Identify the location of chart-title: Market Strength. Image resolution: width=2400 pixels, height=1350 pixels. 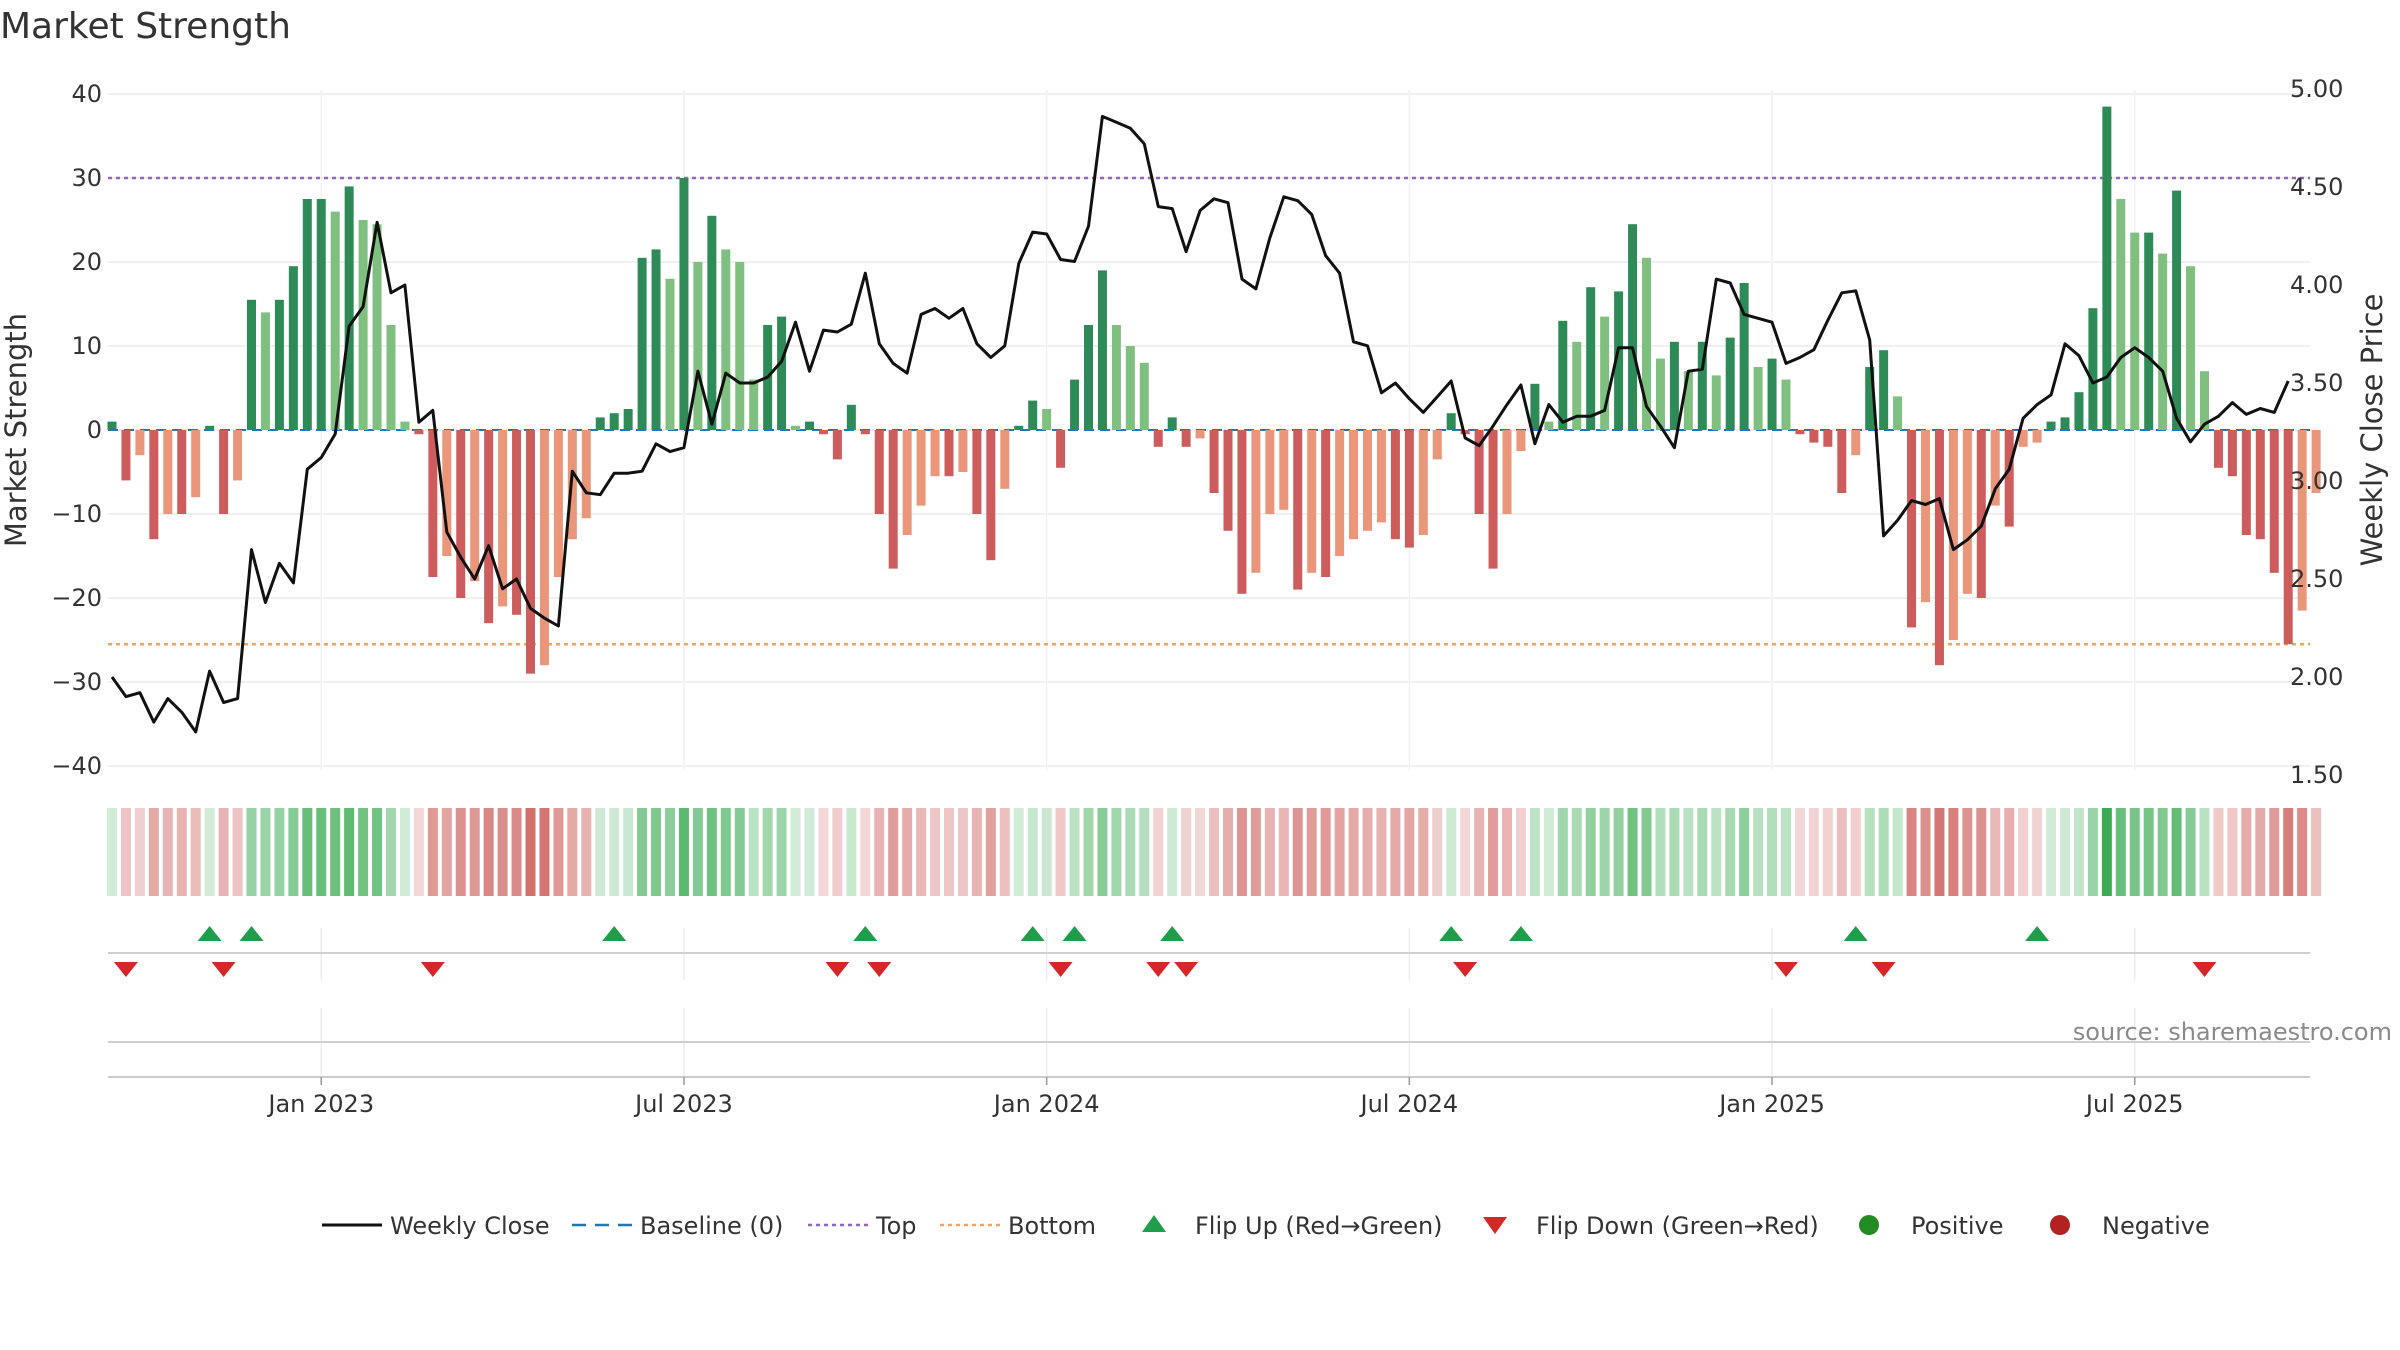
(145, 26).